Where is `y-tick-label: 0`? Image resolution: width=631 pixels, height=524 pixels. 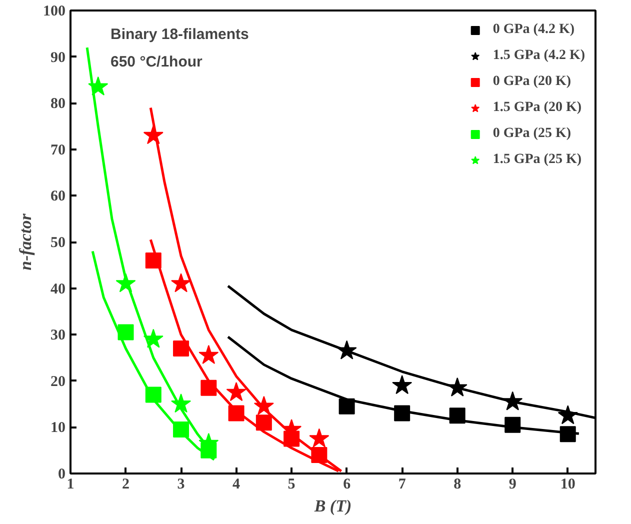
y-tick-label: 0 is located at coordinates (62, 474).